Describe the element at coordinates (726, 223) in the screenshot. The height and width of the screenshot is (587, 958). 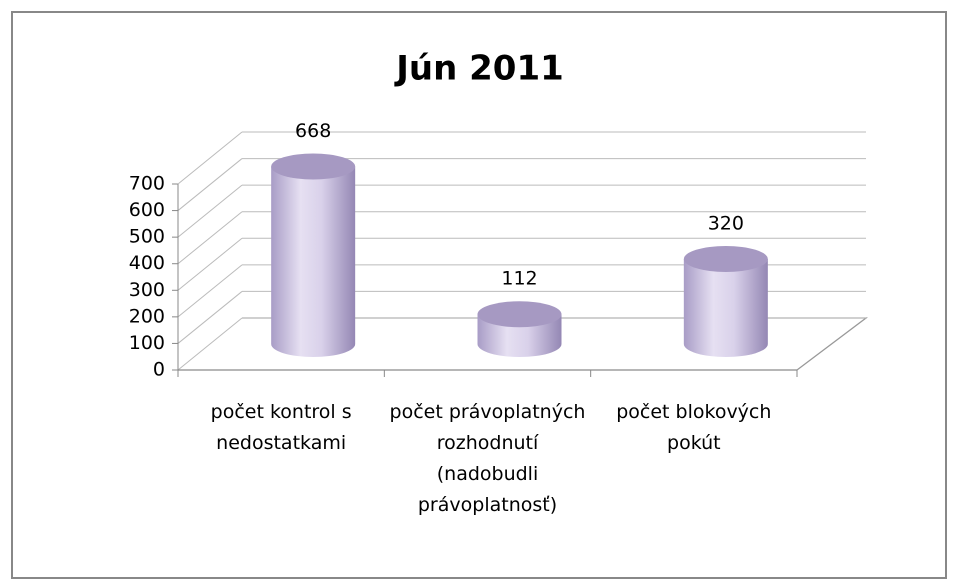
I see `value-label: 320` at that location.